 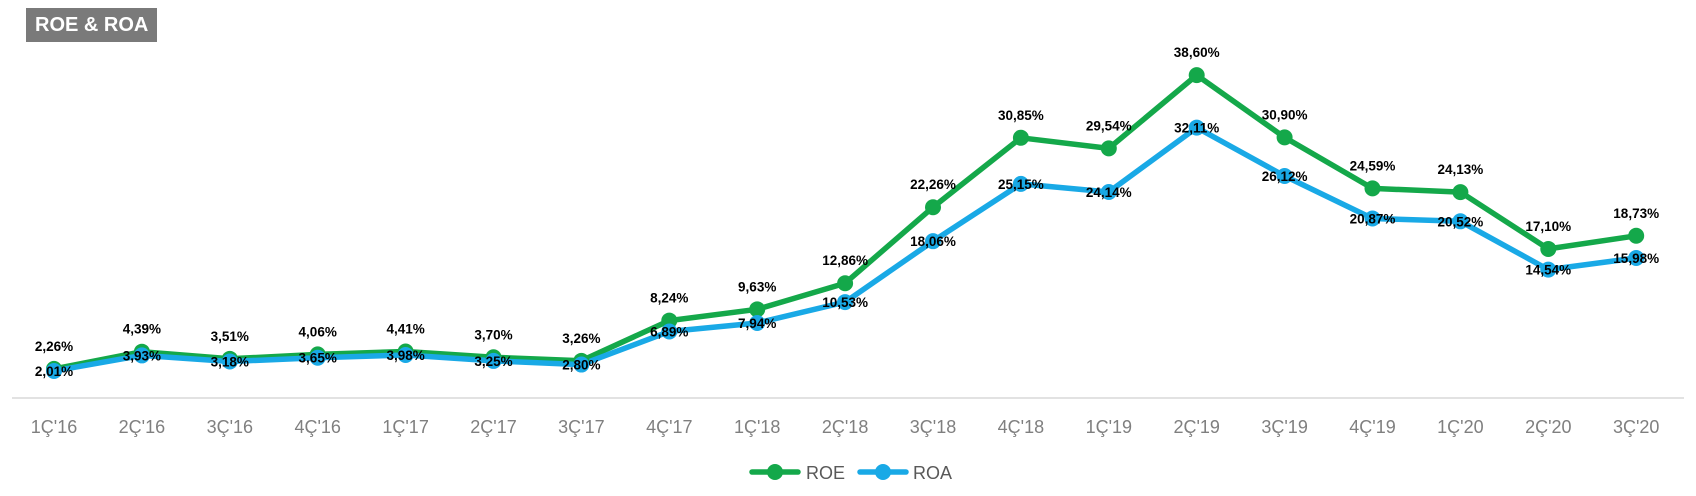 What do you see at coordinates (493, 427) in the screenshot?
I see `x-tick-label: 2Ç'17` at bounding box center [493, 427].